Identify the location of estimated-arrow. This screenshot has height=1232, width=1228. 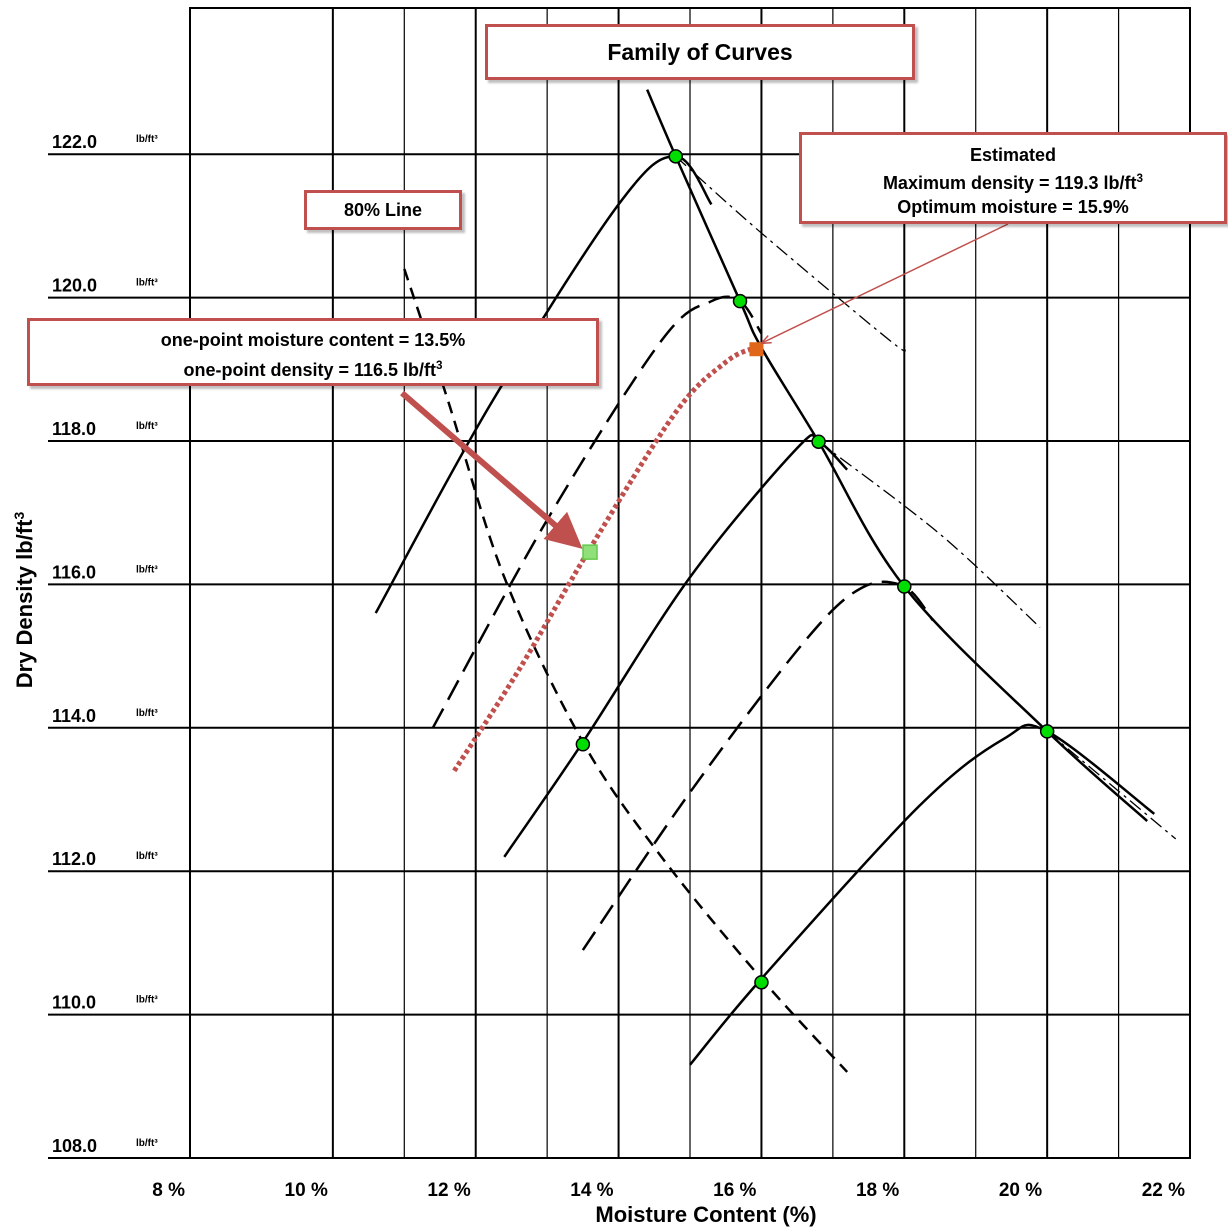
(885, 283).